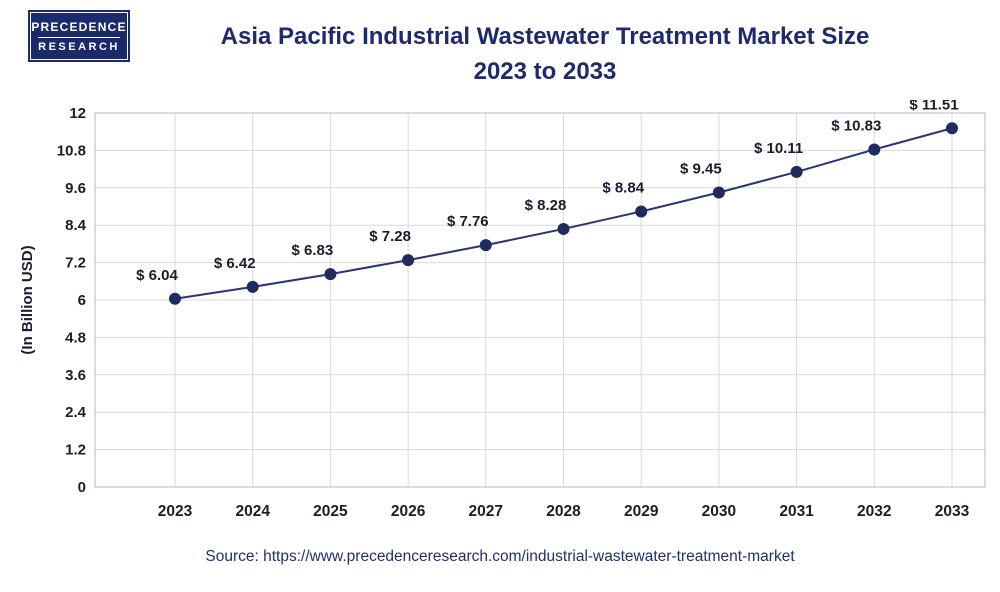 The image size is (1000, 592). I want to click on y-tick-label: 1.2, so click(75, 450).